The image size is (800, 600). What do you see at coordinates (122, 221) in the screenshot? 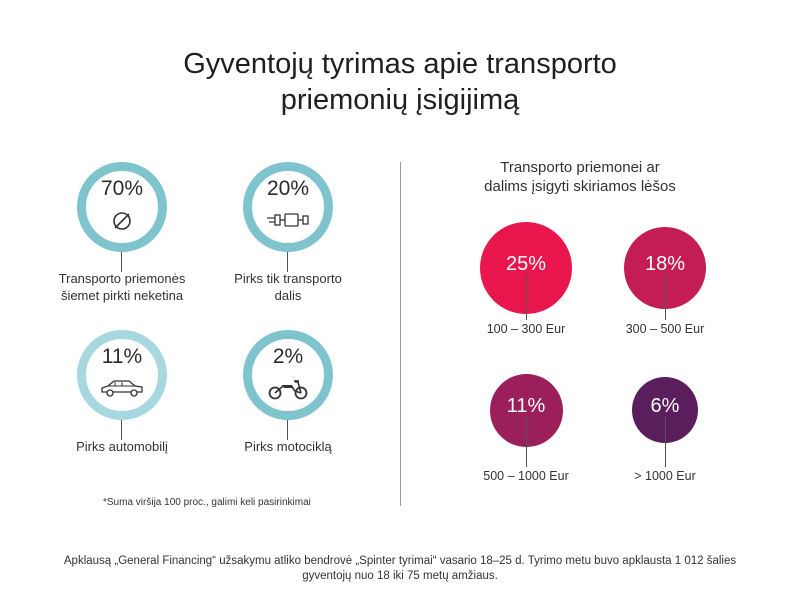
I see `no-symbol-icon` at bounding box center [122, 221].